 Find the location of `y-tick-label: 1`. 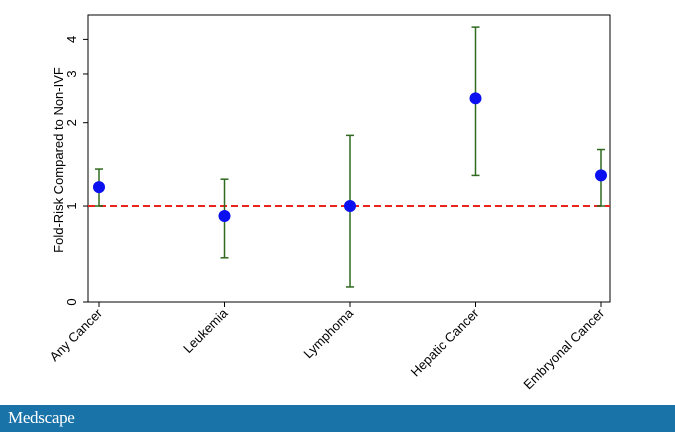

y-tick-label: 1 is located at coordinates (71, 205).